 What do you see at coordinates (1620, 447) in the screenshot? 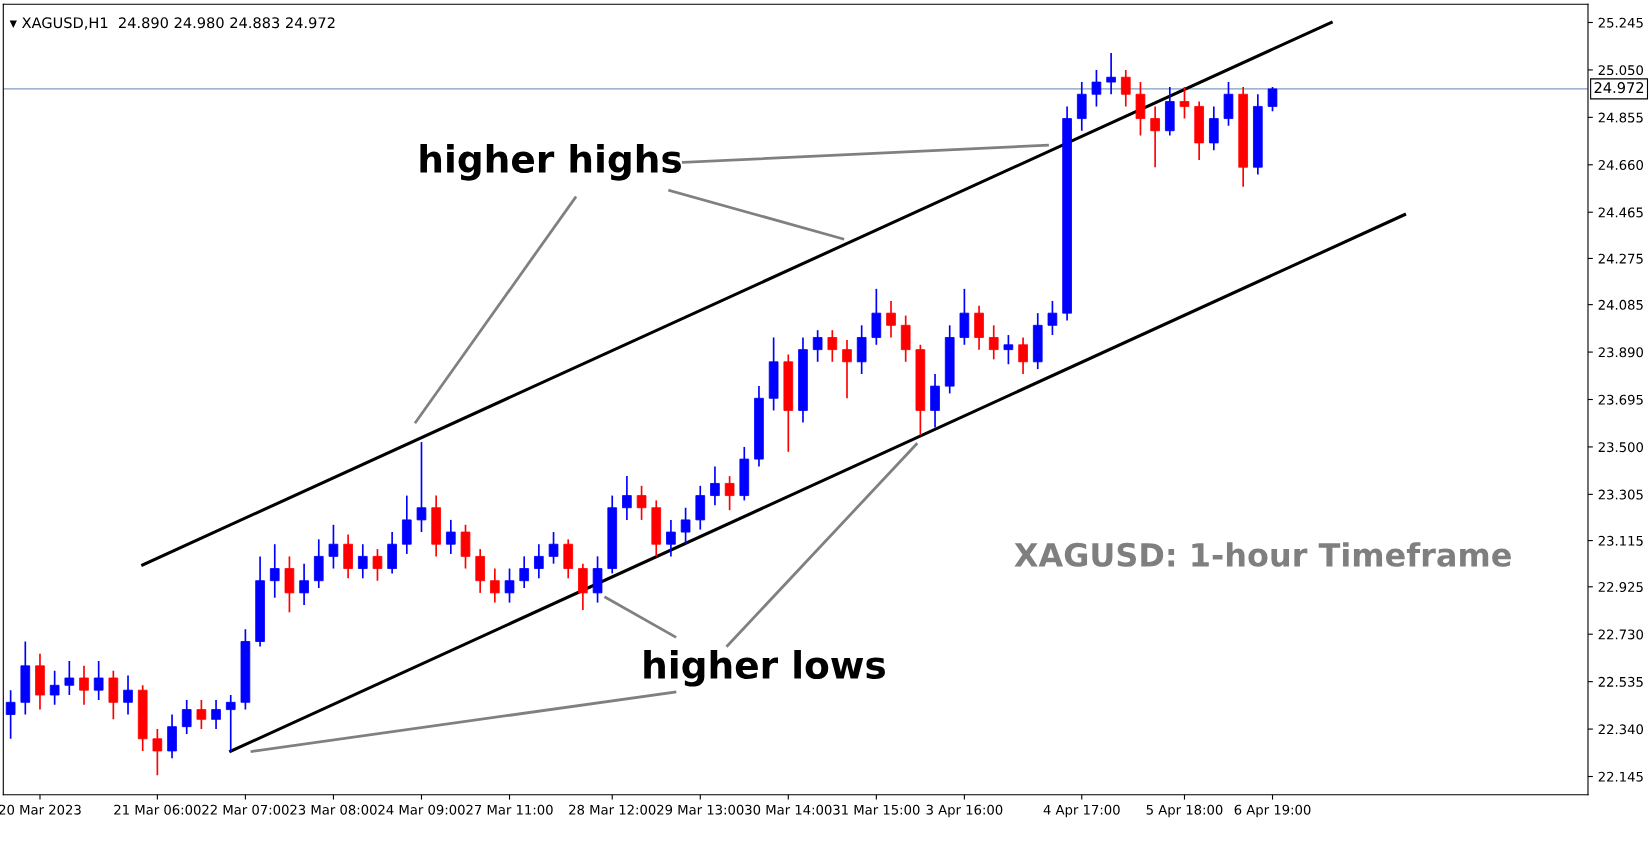
I see `y-tick-label: 23.500` at bounding box center [1620, 447].